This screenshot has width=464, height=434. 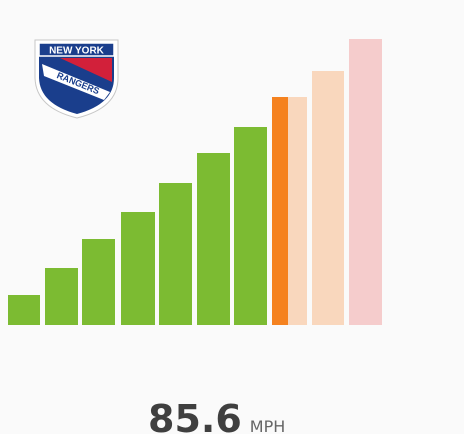 What do you see at coordinates (267, 425) in the screenshot?
I see `speed-unit: MPH` at bounding box center [267, 425].